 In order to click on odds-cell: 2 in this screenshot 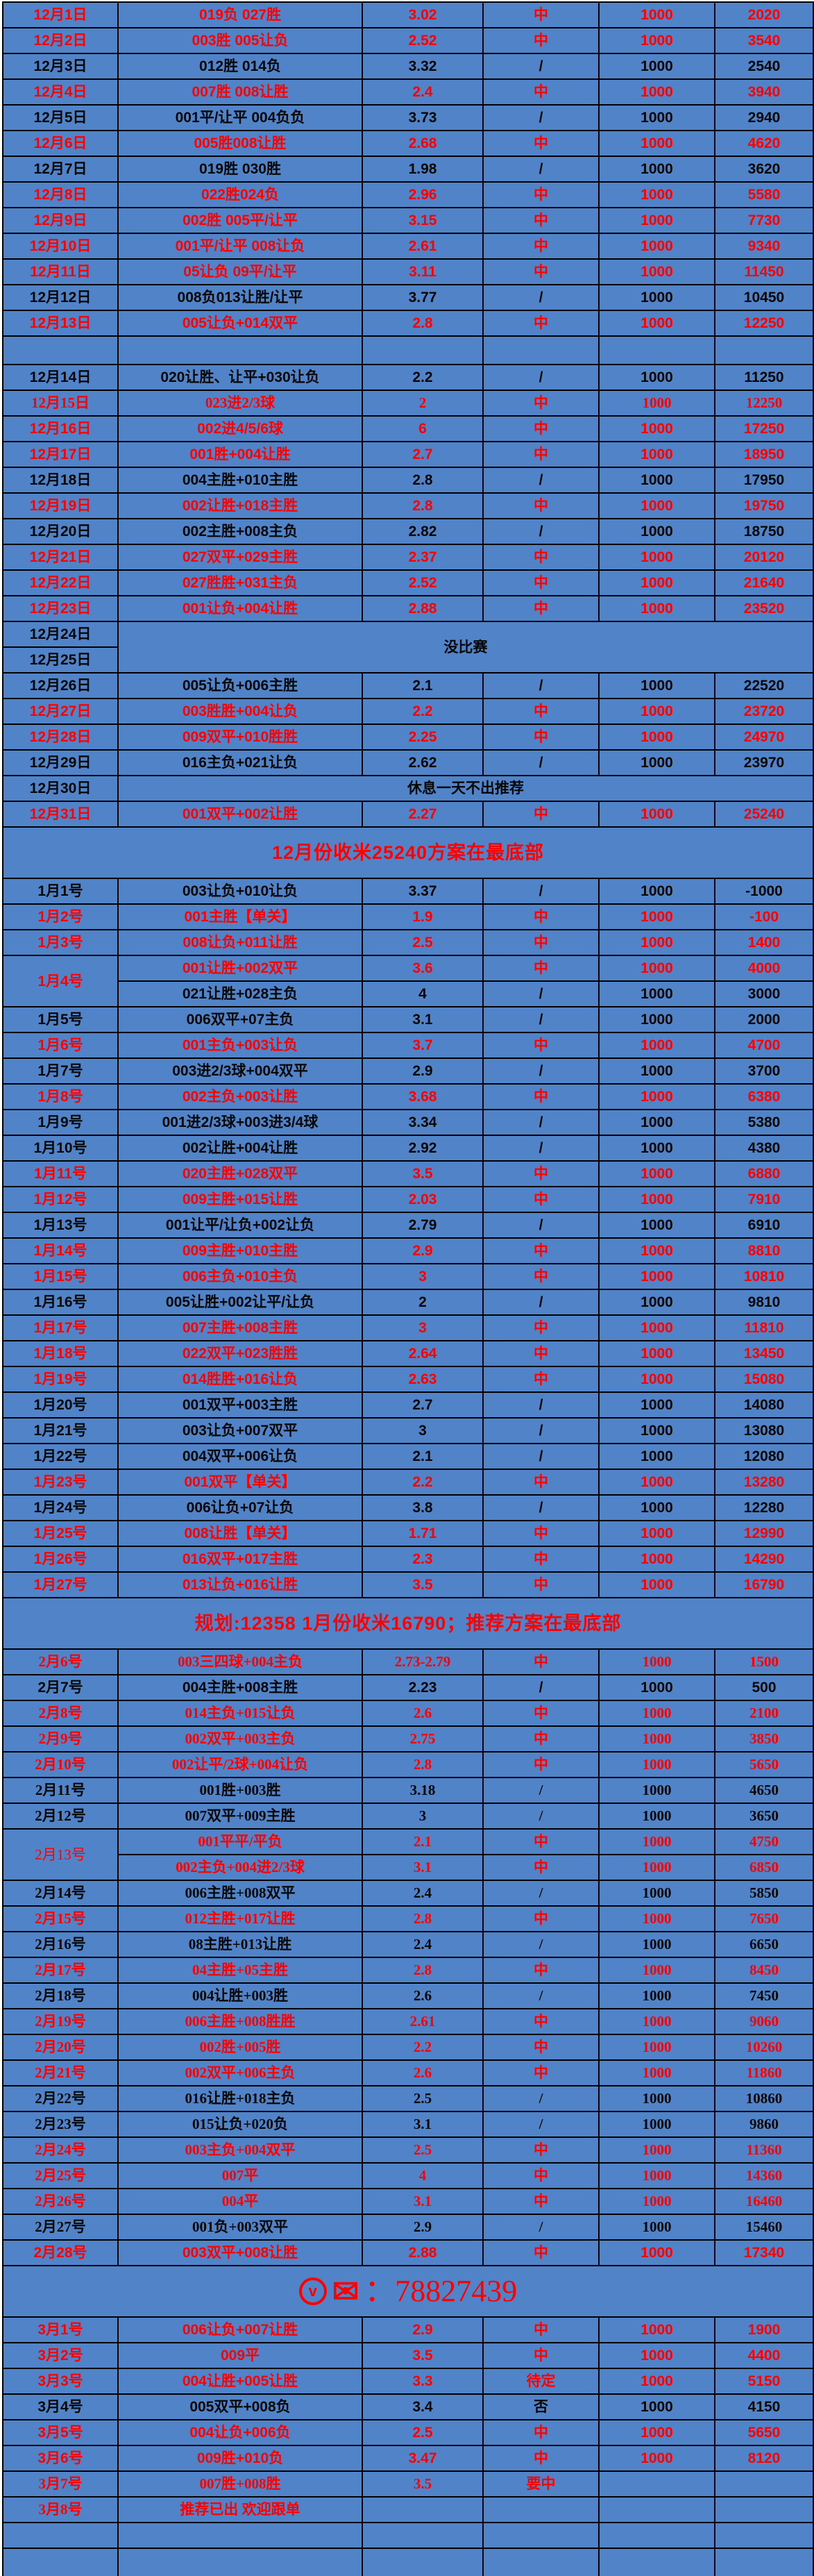, I will do `click(423, 404)`.